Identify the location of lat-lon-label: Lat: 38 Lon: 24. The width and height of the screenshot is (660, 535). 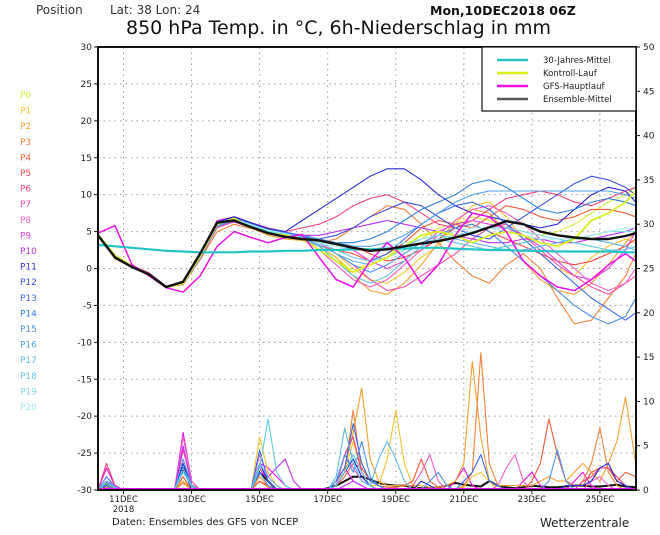
(155, 10).